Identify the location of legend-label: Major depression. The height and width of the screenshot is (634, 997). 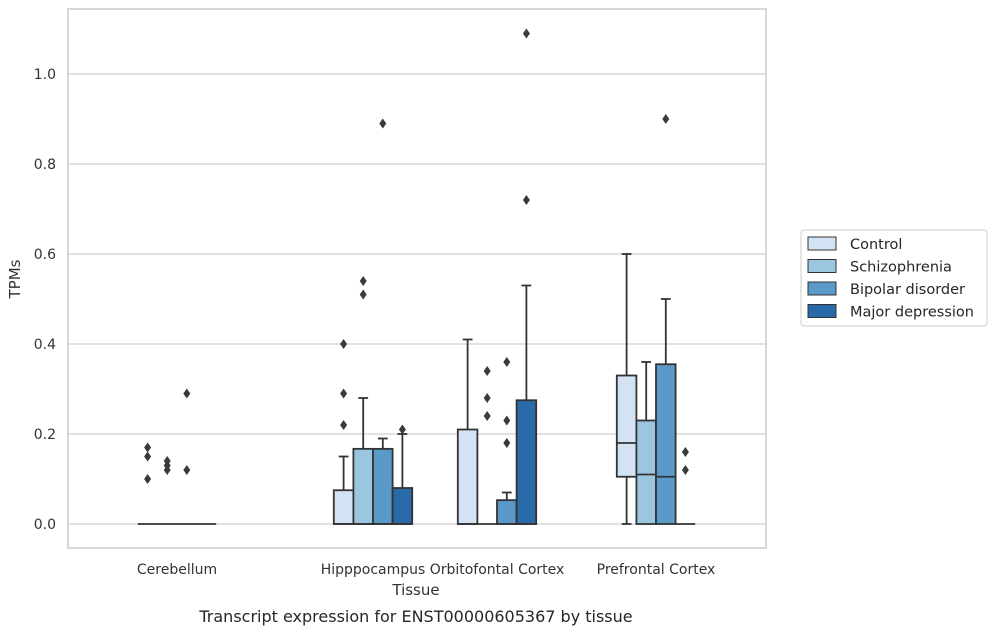
(912, 313).